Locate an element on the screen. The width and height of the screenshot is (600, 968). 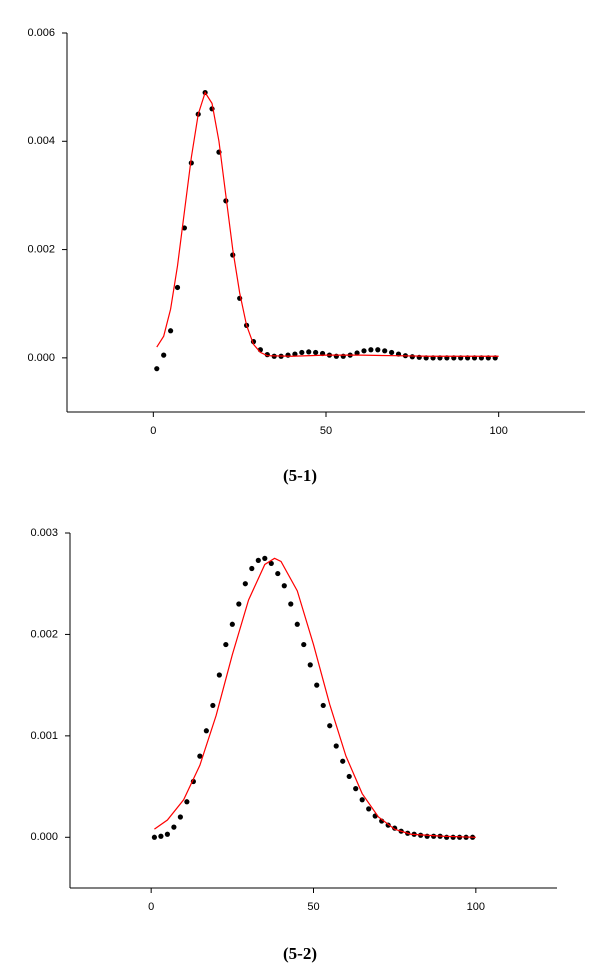
y-tick-label: 0.001 is located at coordinates (44, 736).